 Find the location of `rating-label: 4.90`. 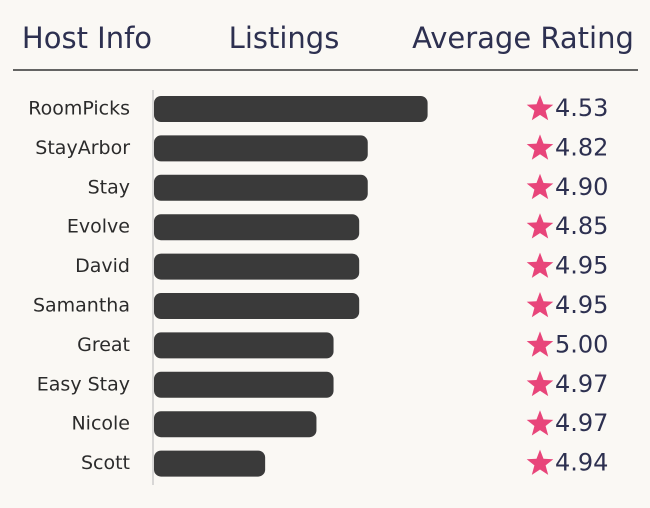

rating-label: 4.90 is located at coordinates (581, 187).